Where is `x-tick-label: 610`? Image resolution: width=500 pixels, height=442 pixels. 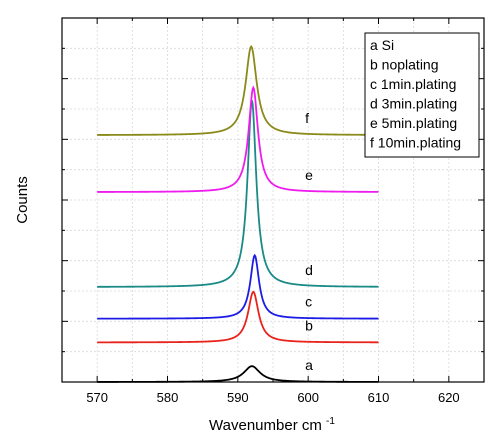 x-tick-label: 610 is located at coordinates (379, 397).